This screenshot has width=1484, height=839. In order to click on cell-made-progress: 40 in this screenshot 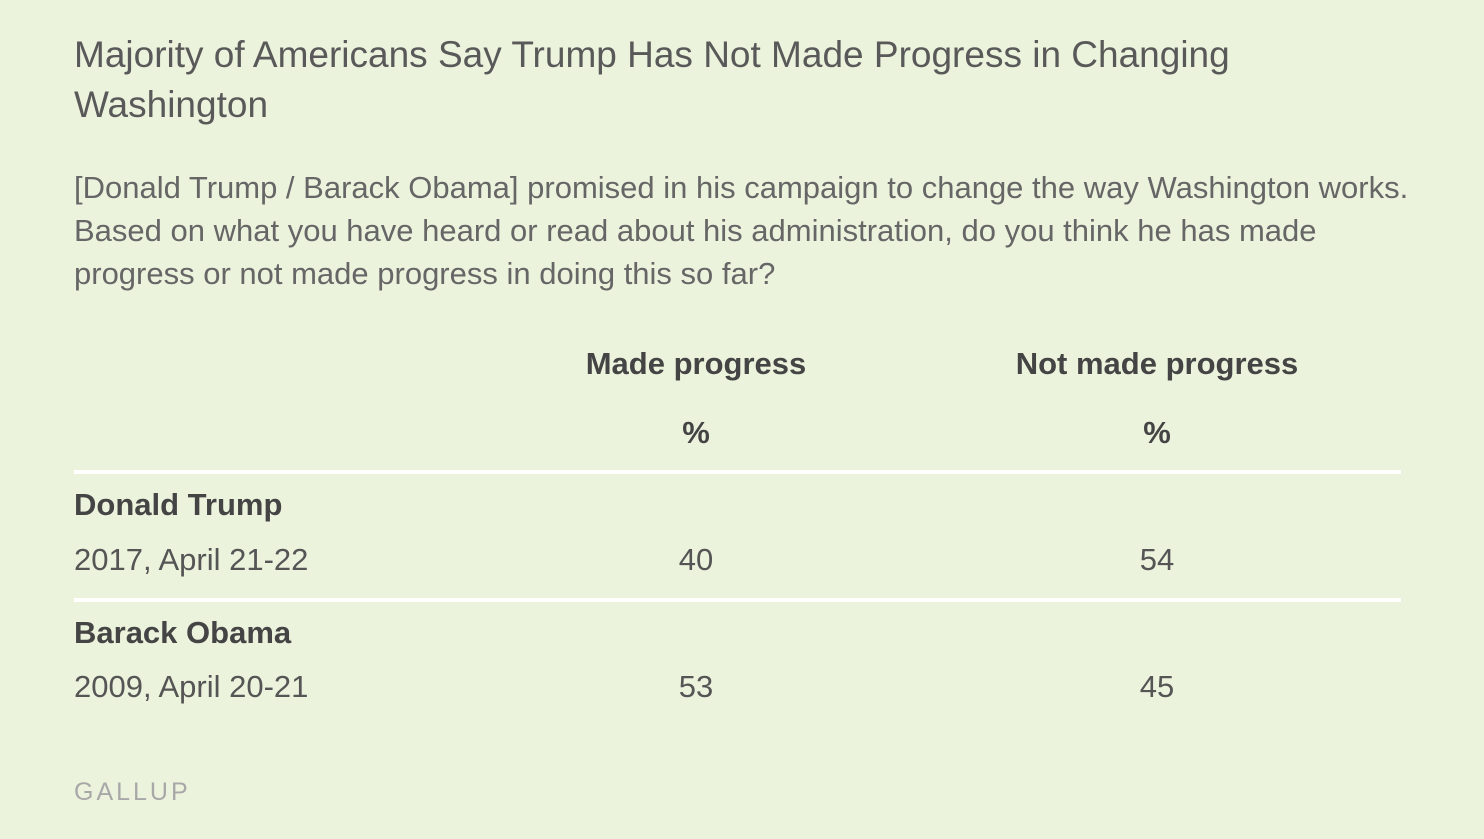, I will do `click(696, 559)`.